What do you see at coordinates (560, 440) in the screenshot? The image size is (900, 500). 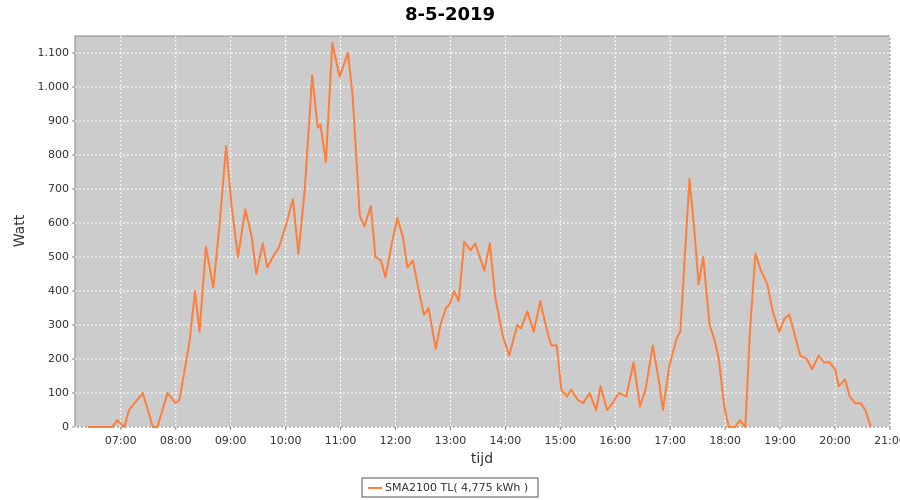 I see `x-tick-label: 15:00` at bounding box center [560, 440].